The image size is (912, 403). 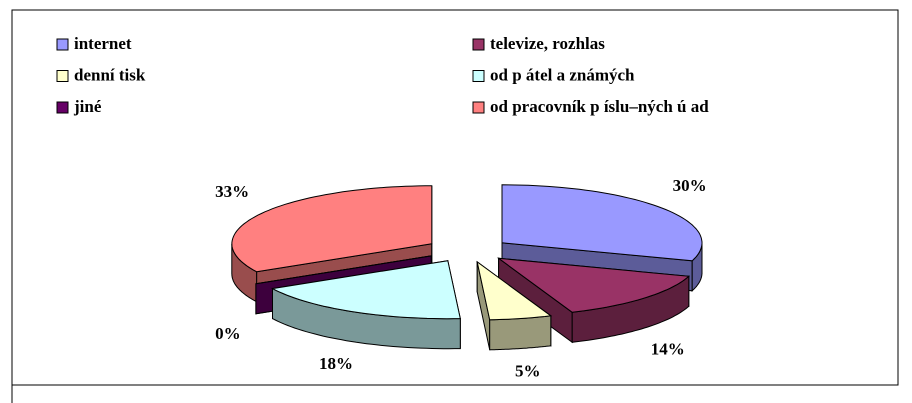 What do you see at coordinates (690, 185) in the screenshot?
I see `data-label: 30%` at bounding box center [690, 185].